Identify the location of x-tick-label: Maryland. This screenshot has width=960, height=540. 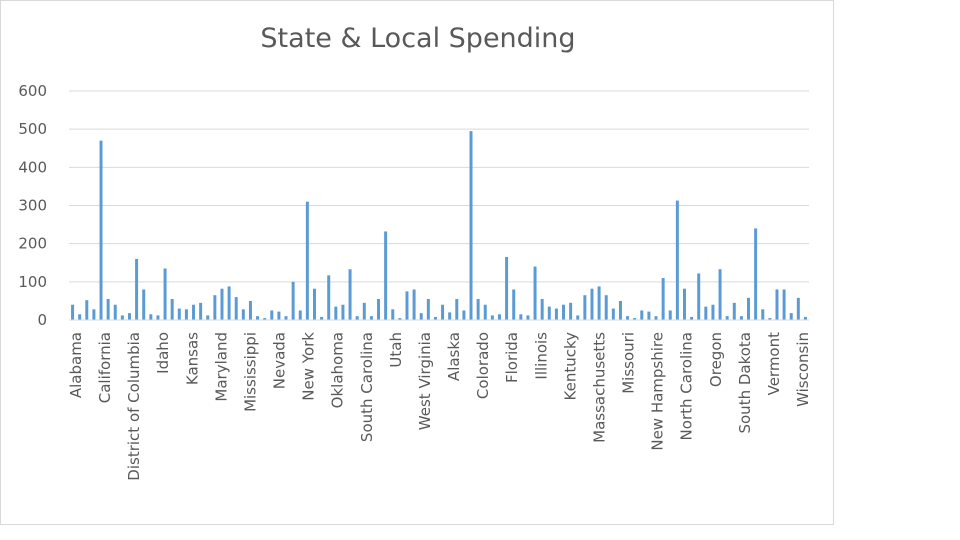
(221, 367).